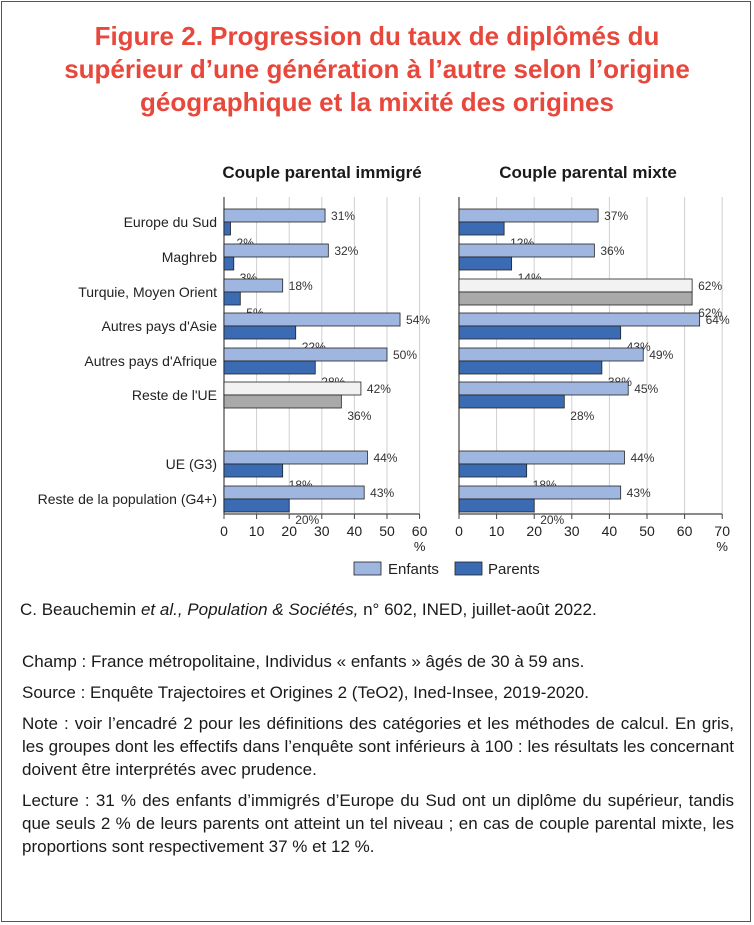 This screenshot has height=925, width=754. I want to click on data-label-parents-mixte: 62%, so click(710, 313).